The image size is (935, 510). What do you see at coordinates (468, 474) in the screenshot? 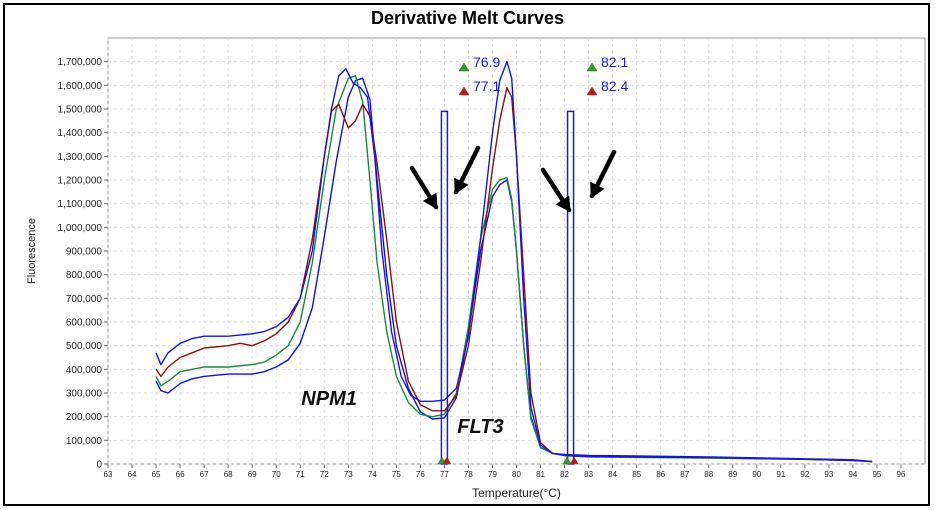
I see `x-tick-label: 78` at bounding box center [468, 474].